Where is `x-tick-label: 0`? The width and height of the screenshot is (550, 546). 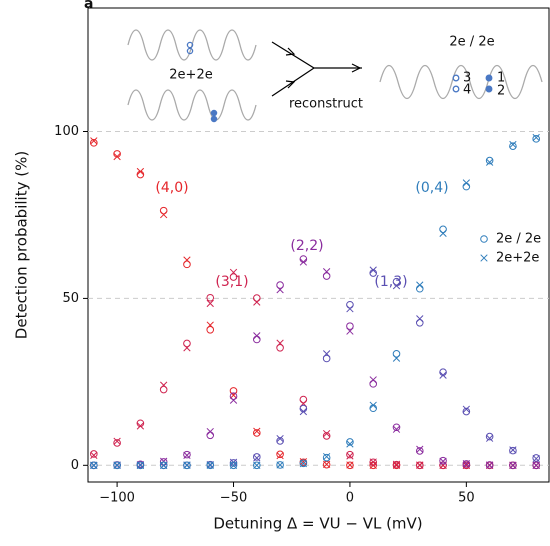 x-tick-label: 0 is located at coordinates (350, 498).